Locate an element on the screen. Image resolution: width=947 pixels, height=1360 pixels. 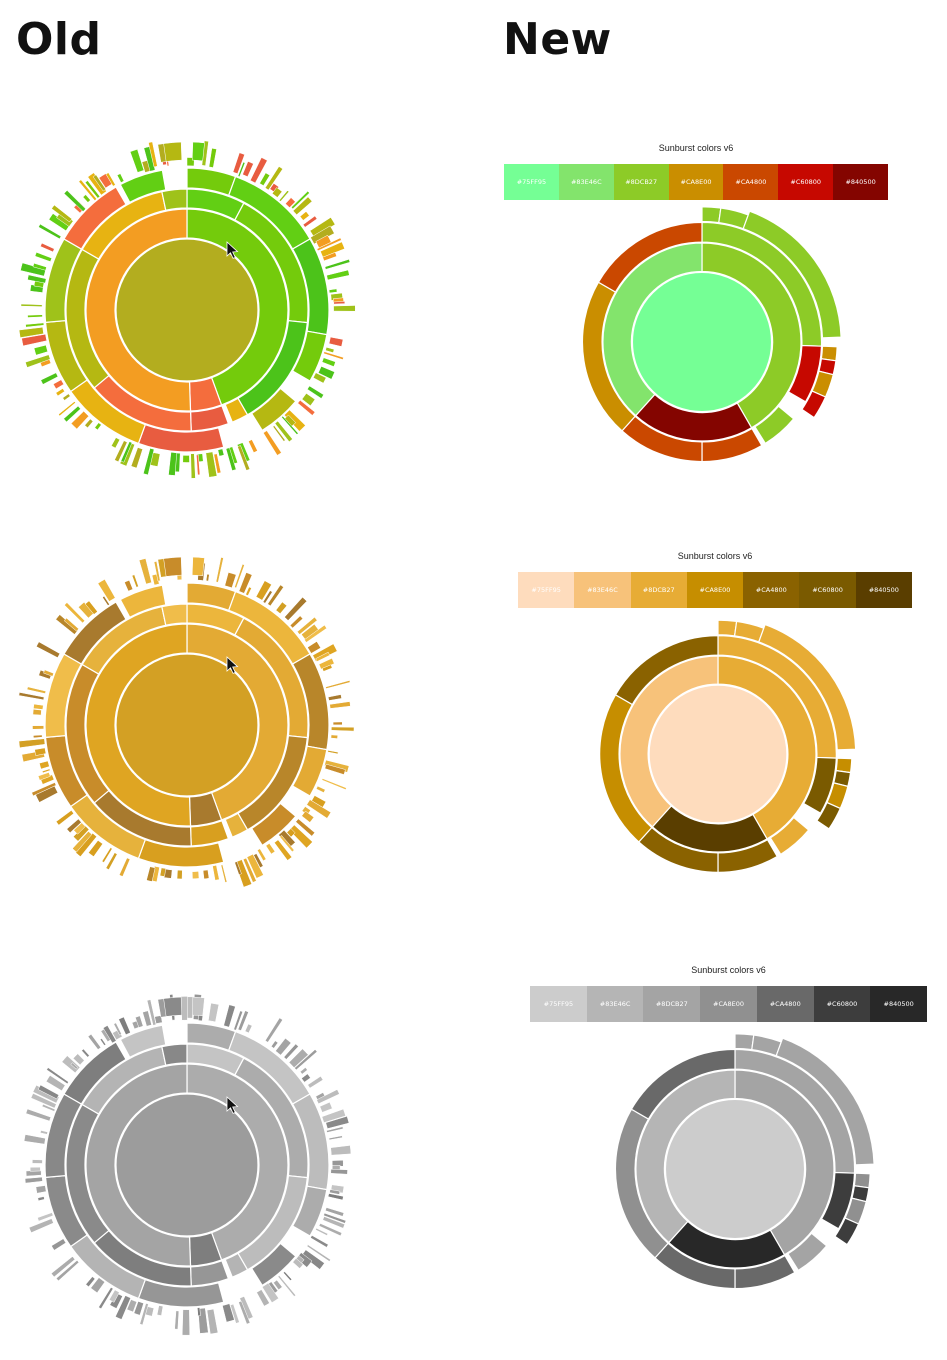
old-sunburst-gray is located at coordinates (187, 1164).